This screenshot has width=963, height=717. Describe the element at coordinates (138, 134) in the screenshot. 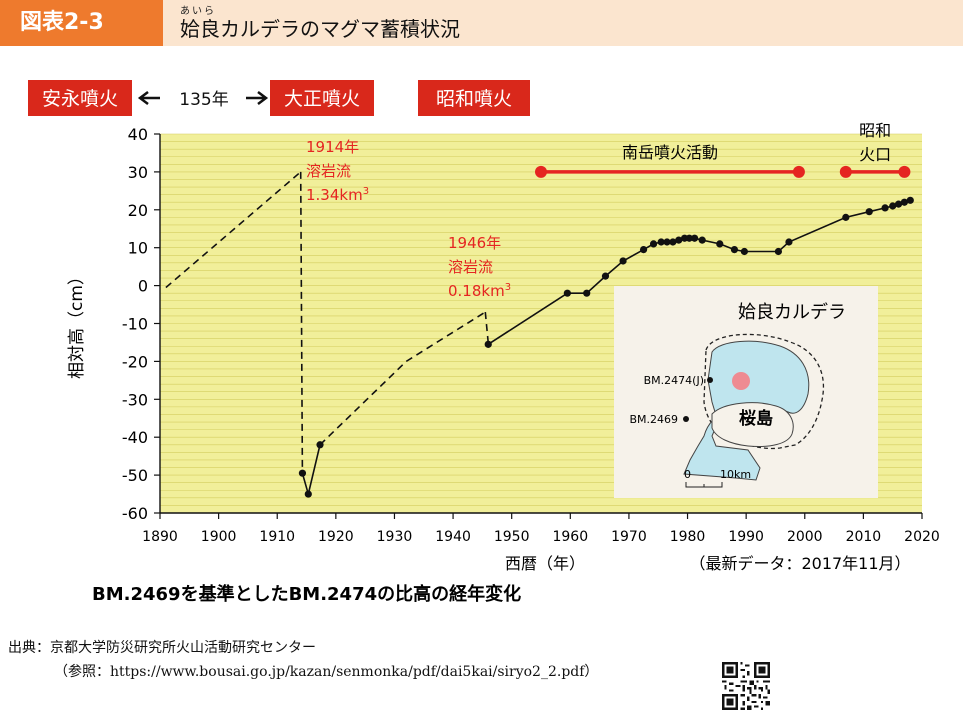

I see `y-tick-label: 40` at that location.